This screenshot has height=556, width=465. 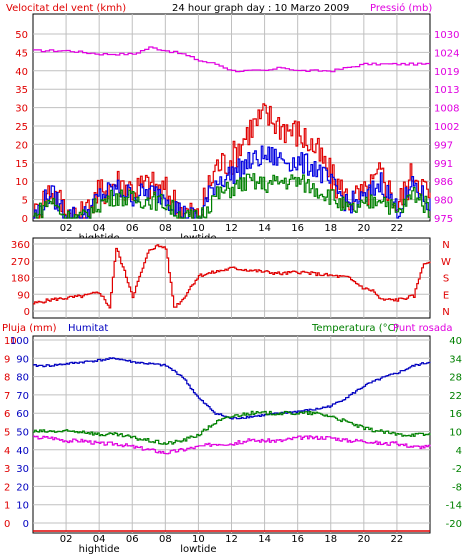 I want to click on pressure-tick-label: 975, so click(x=443, y=219).